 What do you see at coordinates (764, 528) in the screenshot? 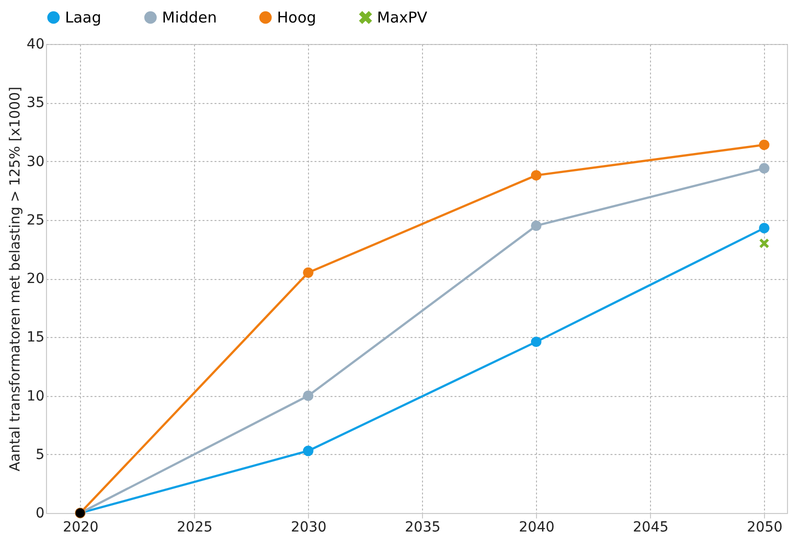
I see `x-tick-label: 2050` at bounding box center [764, 528].